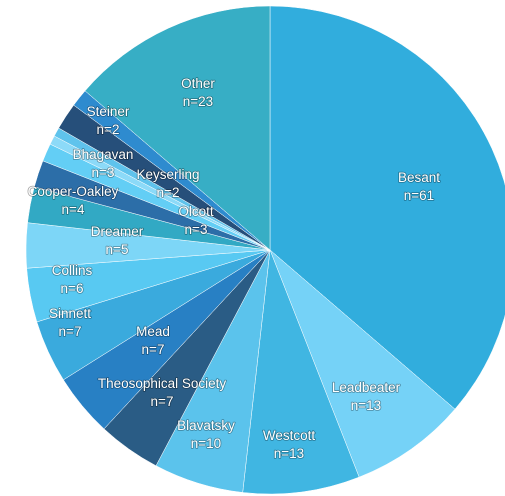 The height and width of the screenshot is (496, 505). What do you see at coordinates (419, 195) in the screenshot?
I see `slice-count-besant: n=61` at bounding box center [419, 195].